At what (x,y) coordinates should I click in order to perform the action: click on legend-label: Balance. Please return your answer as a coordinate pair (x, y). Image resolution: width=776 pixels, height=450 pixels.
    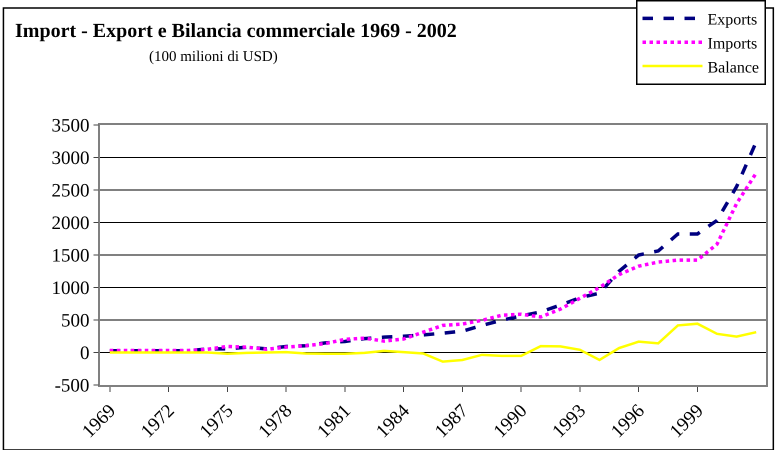
    Looking at the image, I should click on (734, 67).